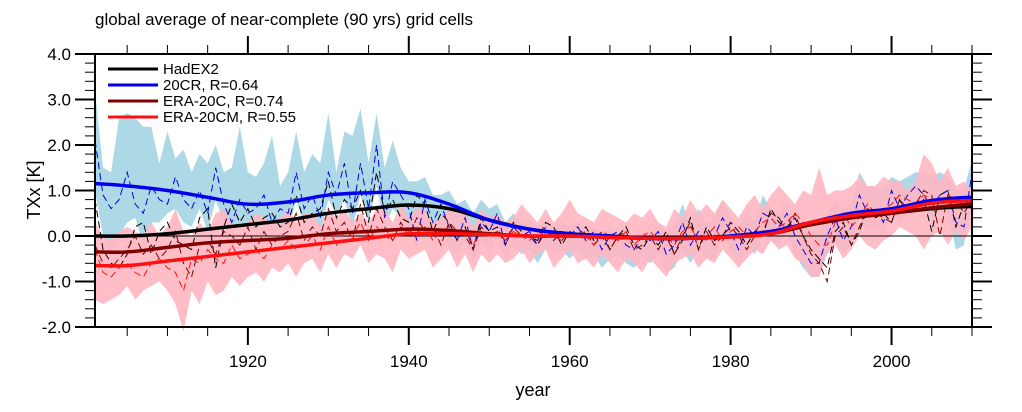 This screenshot has height=412, width=1022. Describe the element at coordinates (59, 54) in the screenshot. I see `y-tick-label: 4.0` at that location.